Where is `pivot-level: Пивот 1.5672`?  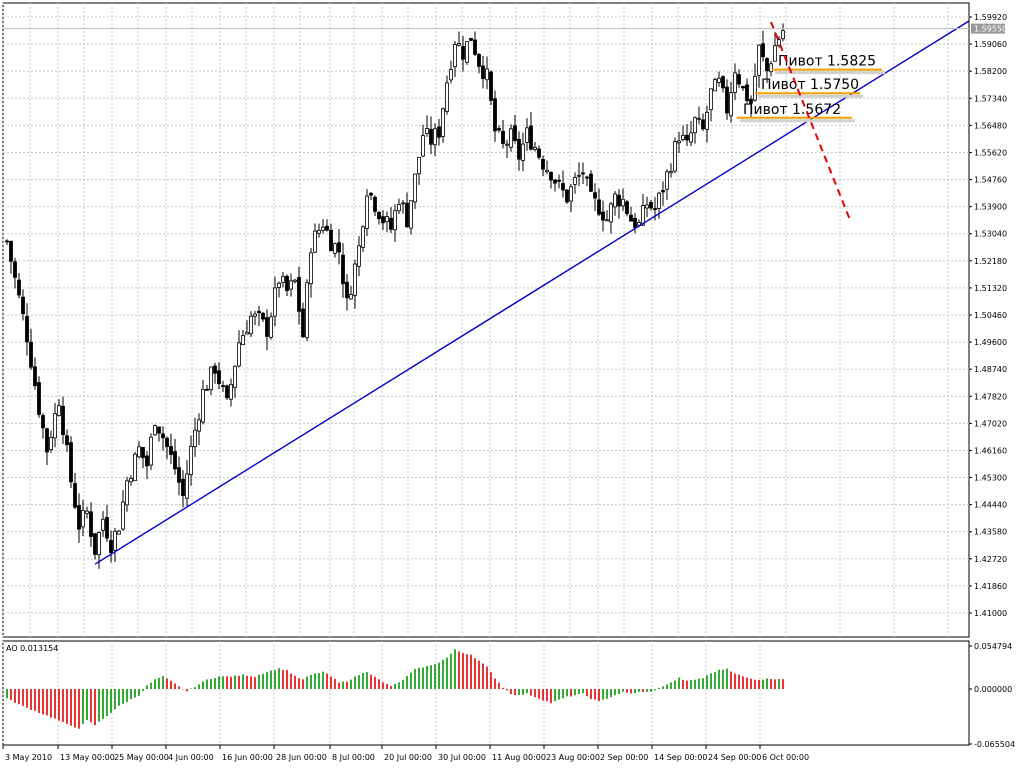 pivot-level: Пивот 1.5672 is located at coordinates (796, 112).